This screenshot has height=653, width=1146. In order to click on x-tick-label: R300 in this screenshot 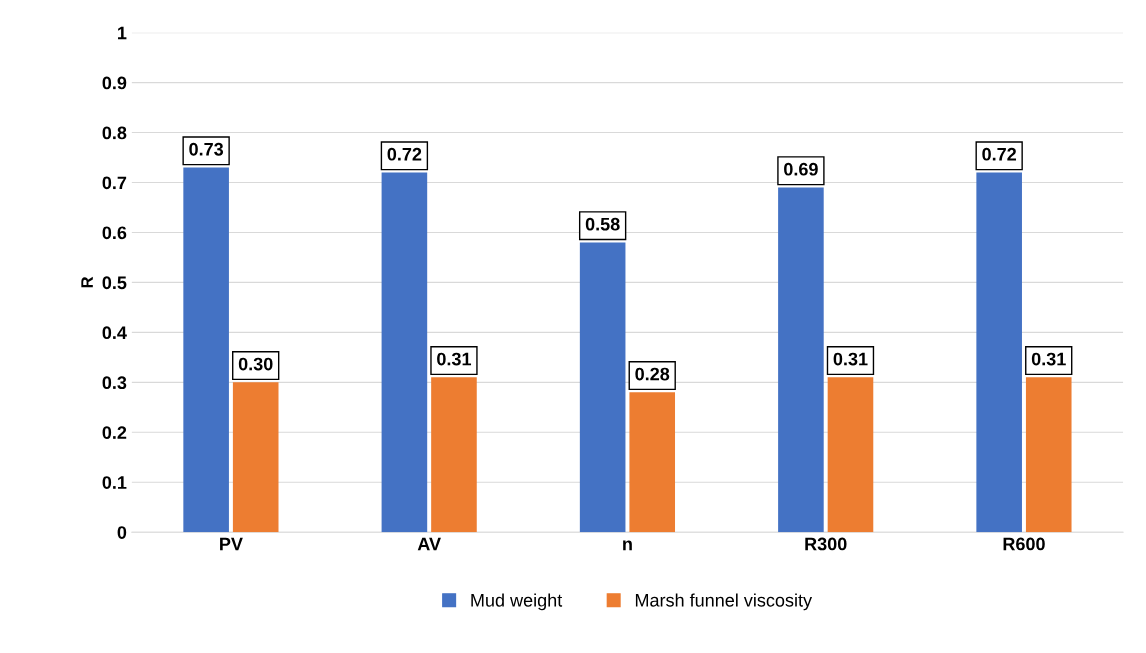, I will do `click(826, 544)`.